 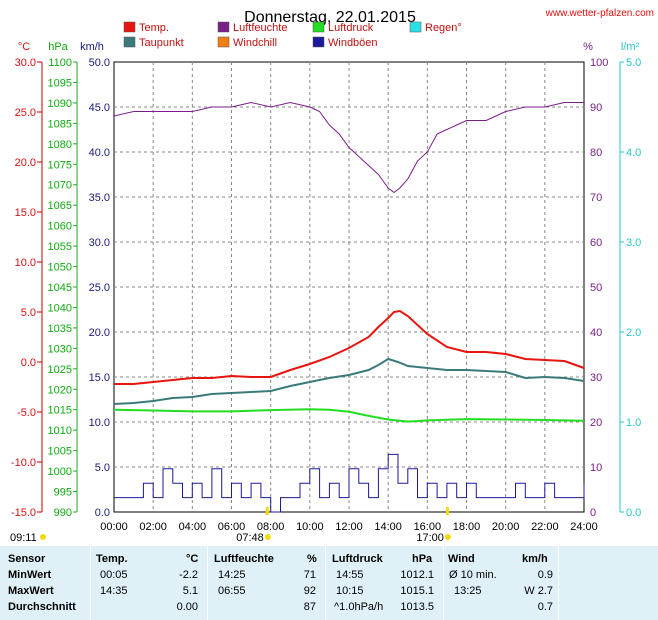 What do you see at coordinates (60, 308) in the screenshot?
I see `pressure-tick-label: 1040` at bounding box center [60, 308].